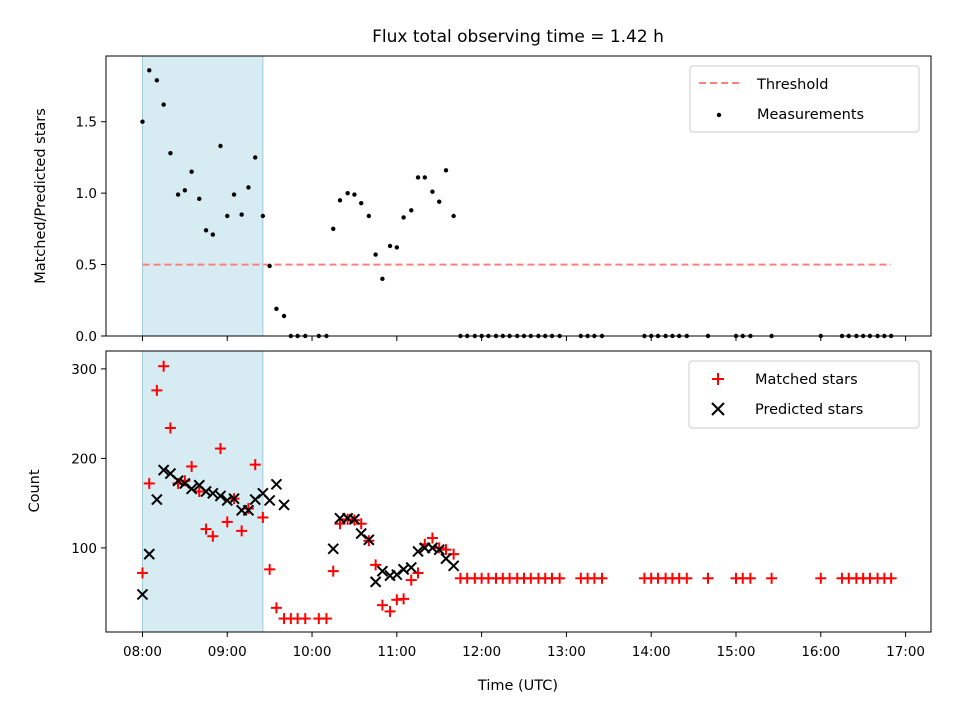 This screenshot has height=720, width=960. What do you see at coordinates (84, 549) in the screenshot?
I see `bottom-y-tick-label: 100` at bounding box center [84, 549].